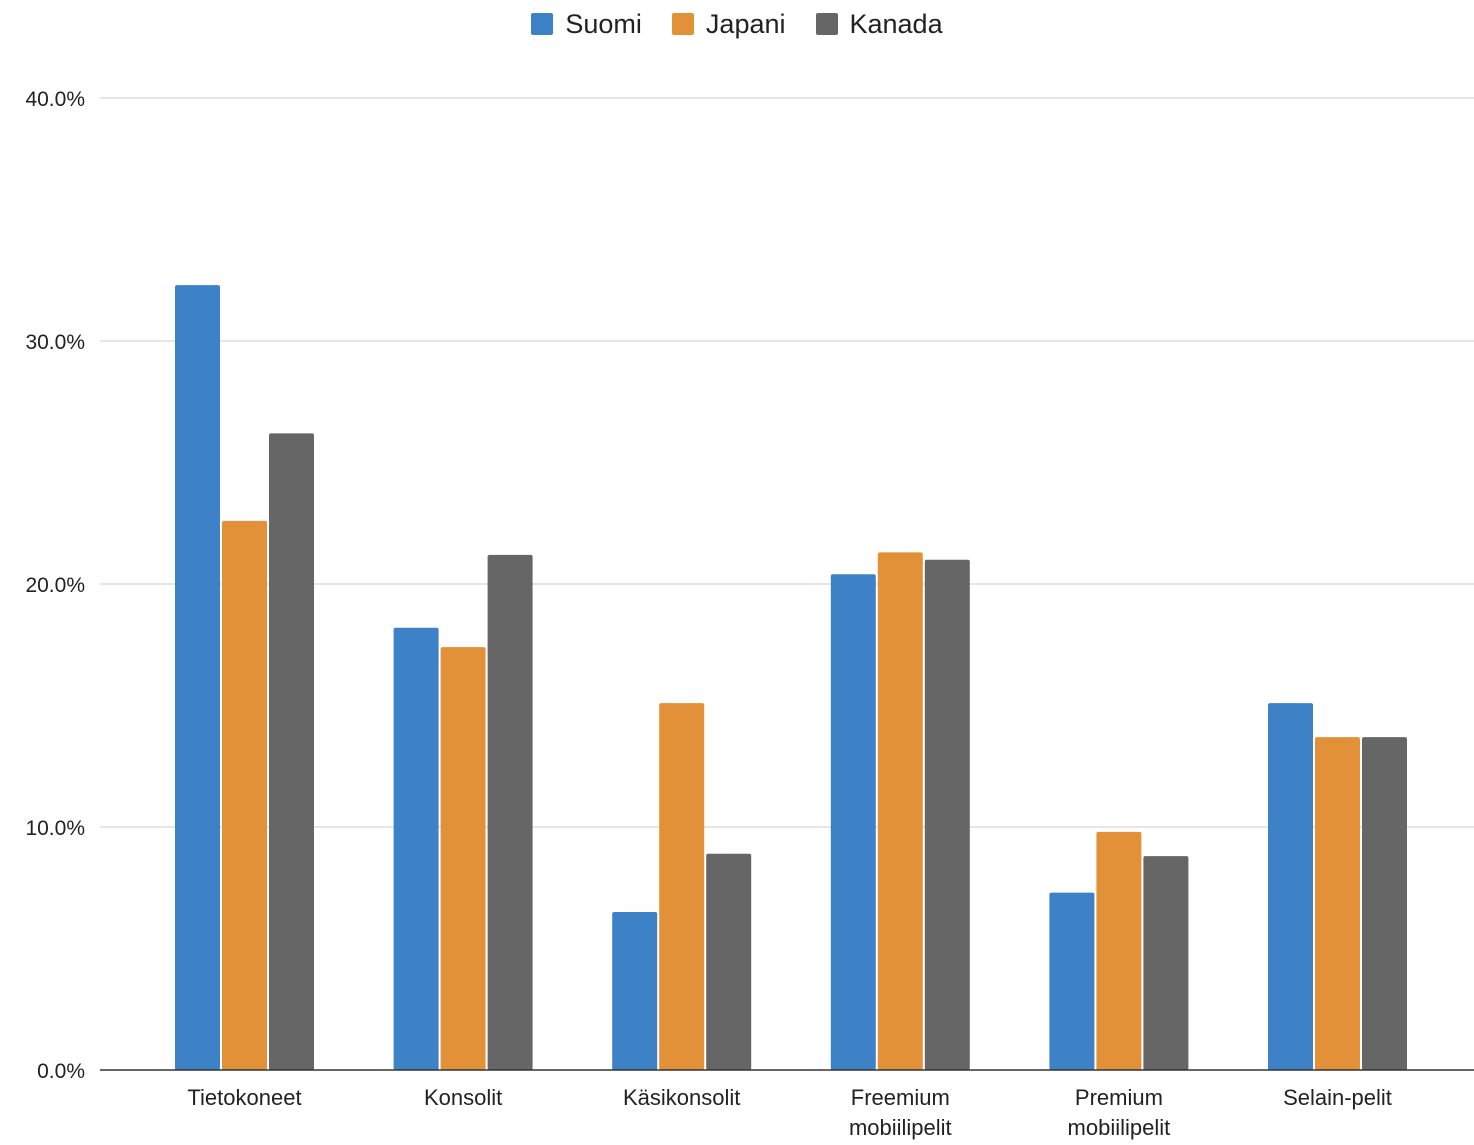 This screenshot has height=1145, width=1474. What do you see at coordinates (244, 1097) in the screenshot?
I see `x-tick-label: Tietokoneet` at bounding box center [244, 1097].